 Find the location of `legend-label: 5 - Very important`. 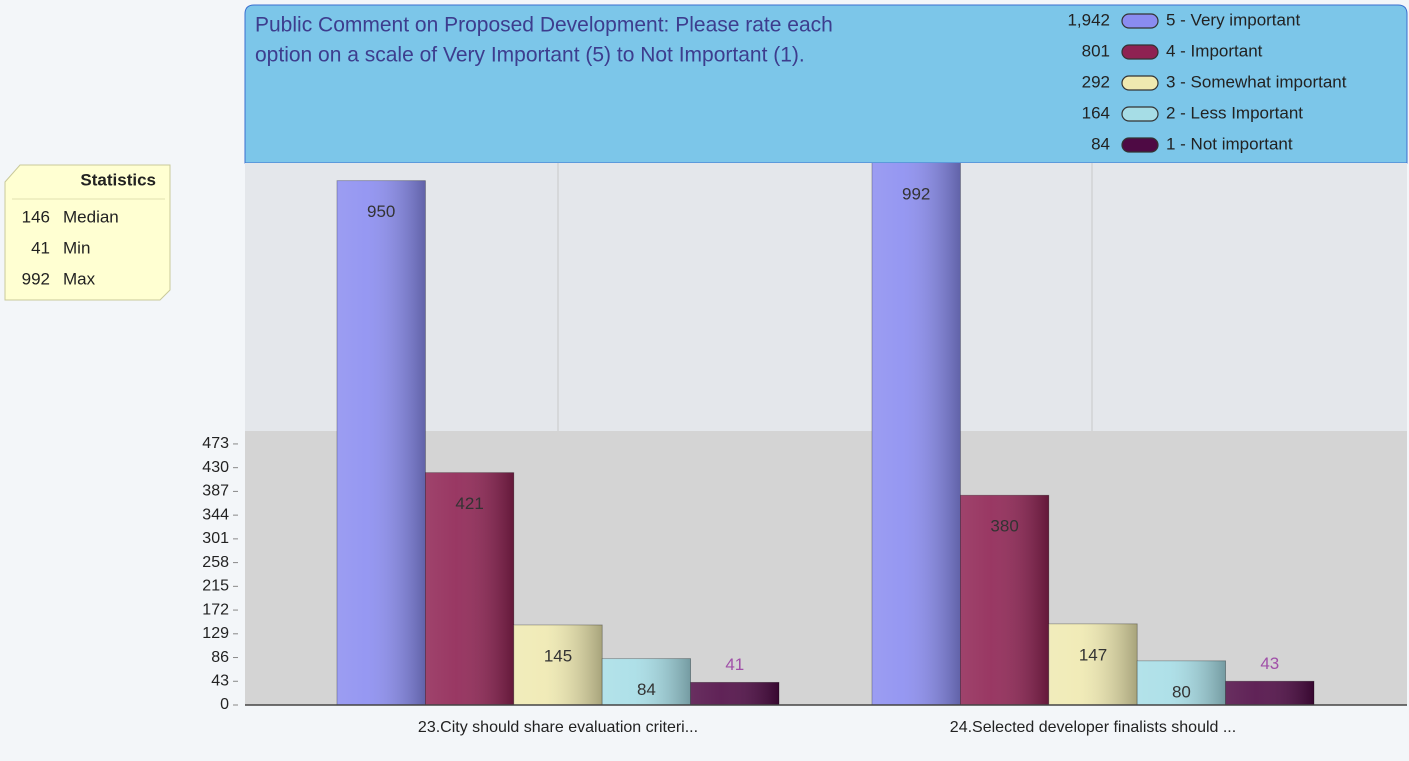

legend-label: 5 - Very important is located at coordinates (1233, 19).